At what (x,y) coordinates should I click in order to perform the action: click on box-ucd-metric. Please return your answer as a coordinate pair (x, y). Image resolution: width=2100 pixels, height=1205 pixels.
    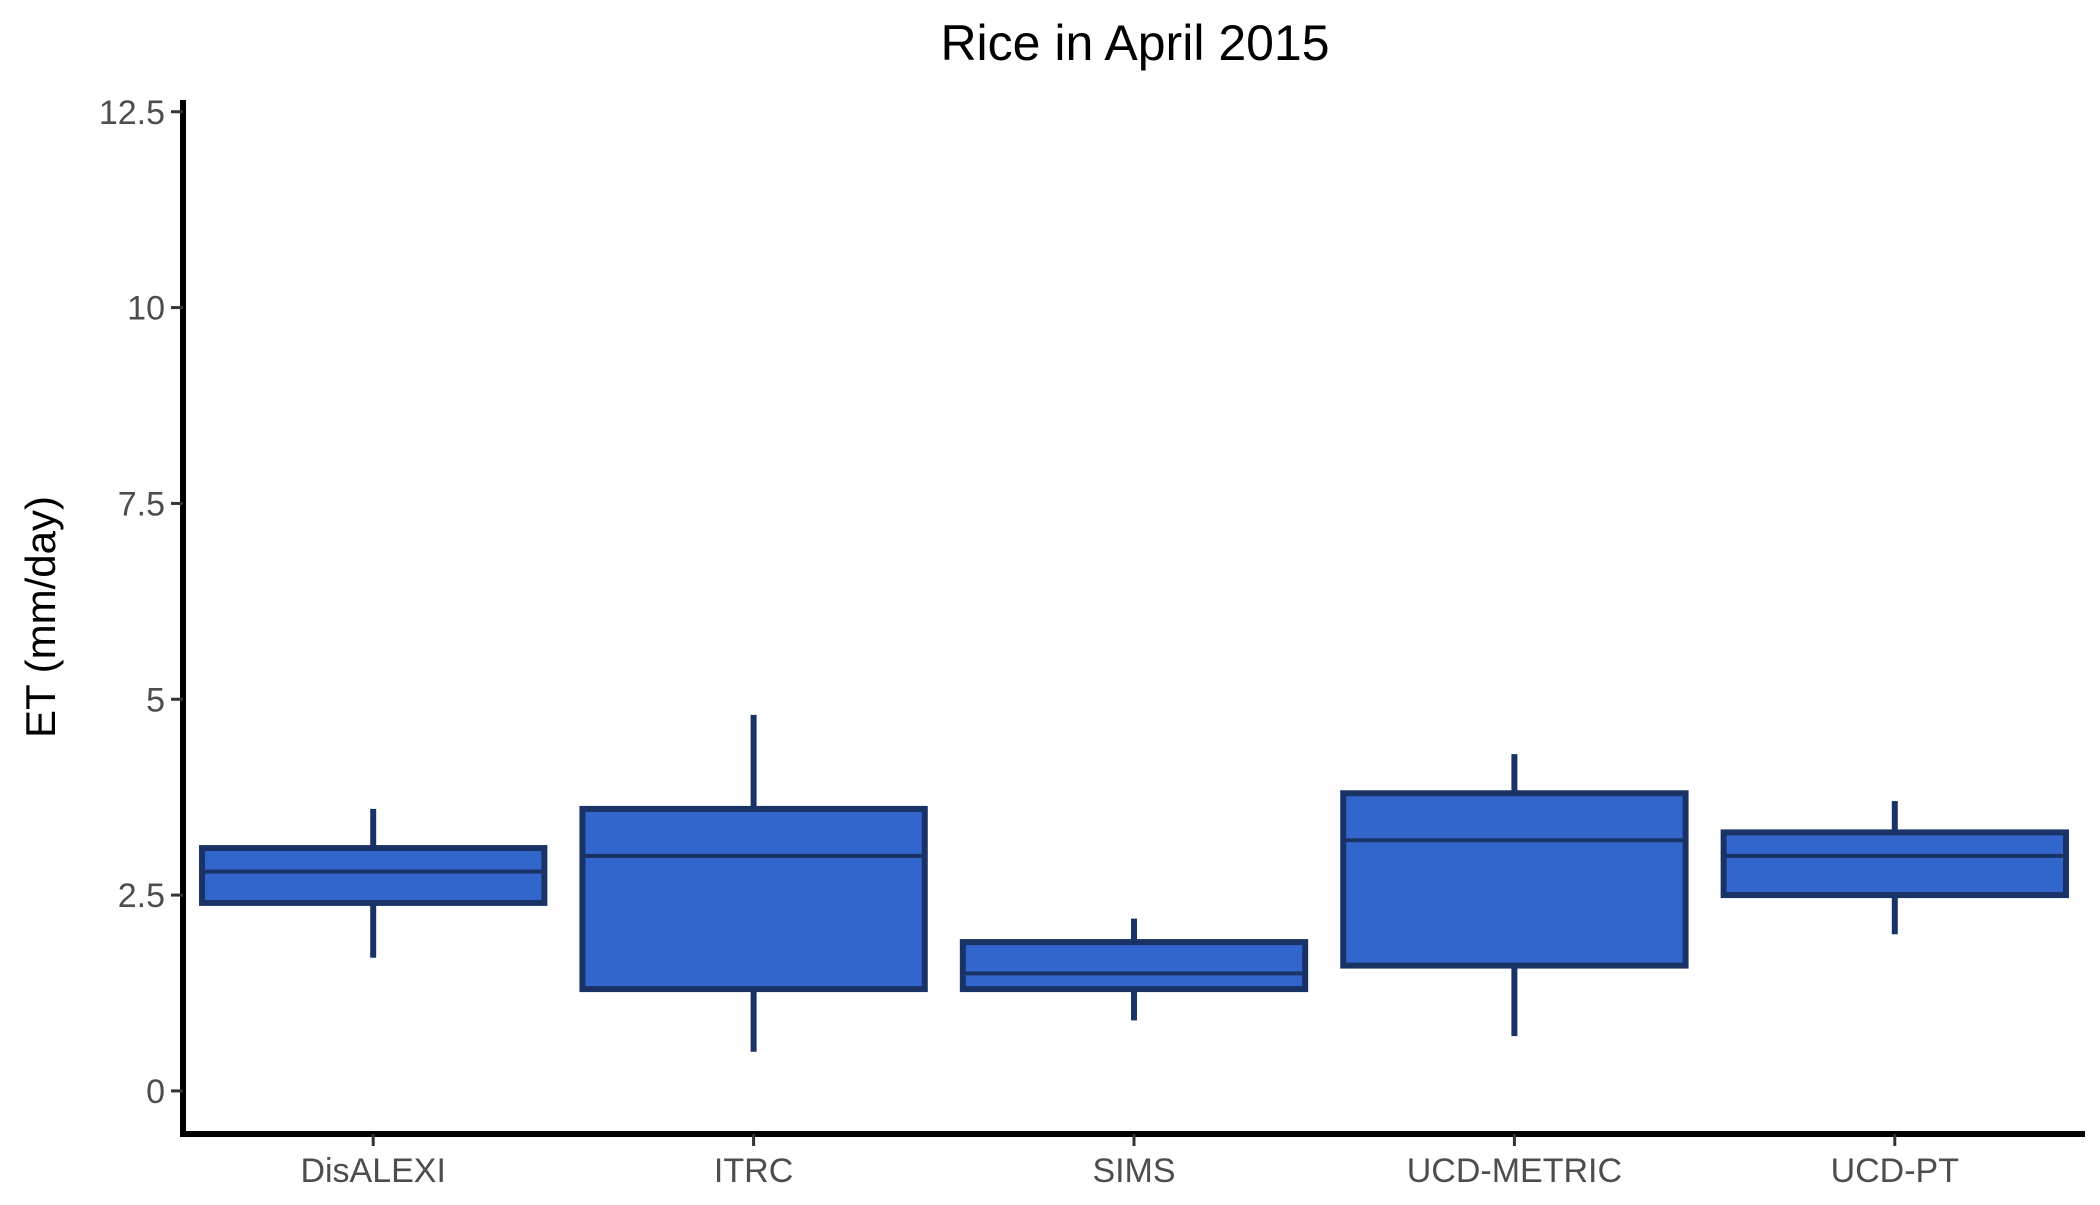
    Looking at the image, I should click on (1514, 879).